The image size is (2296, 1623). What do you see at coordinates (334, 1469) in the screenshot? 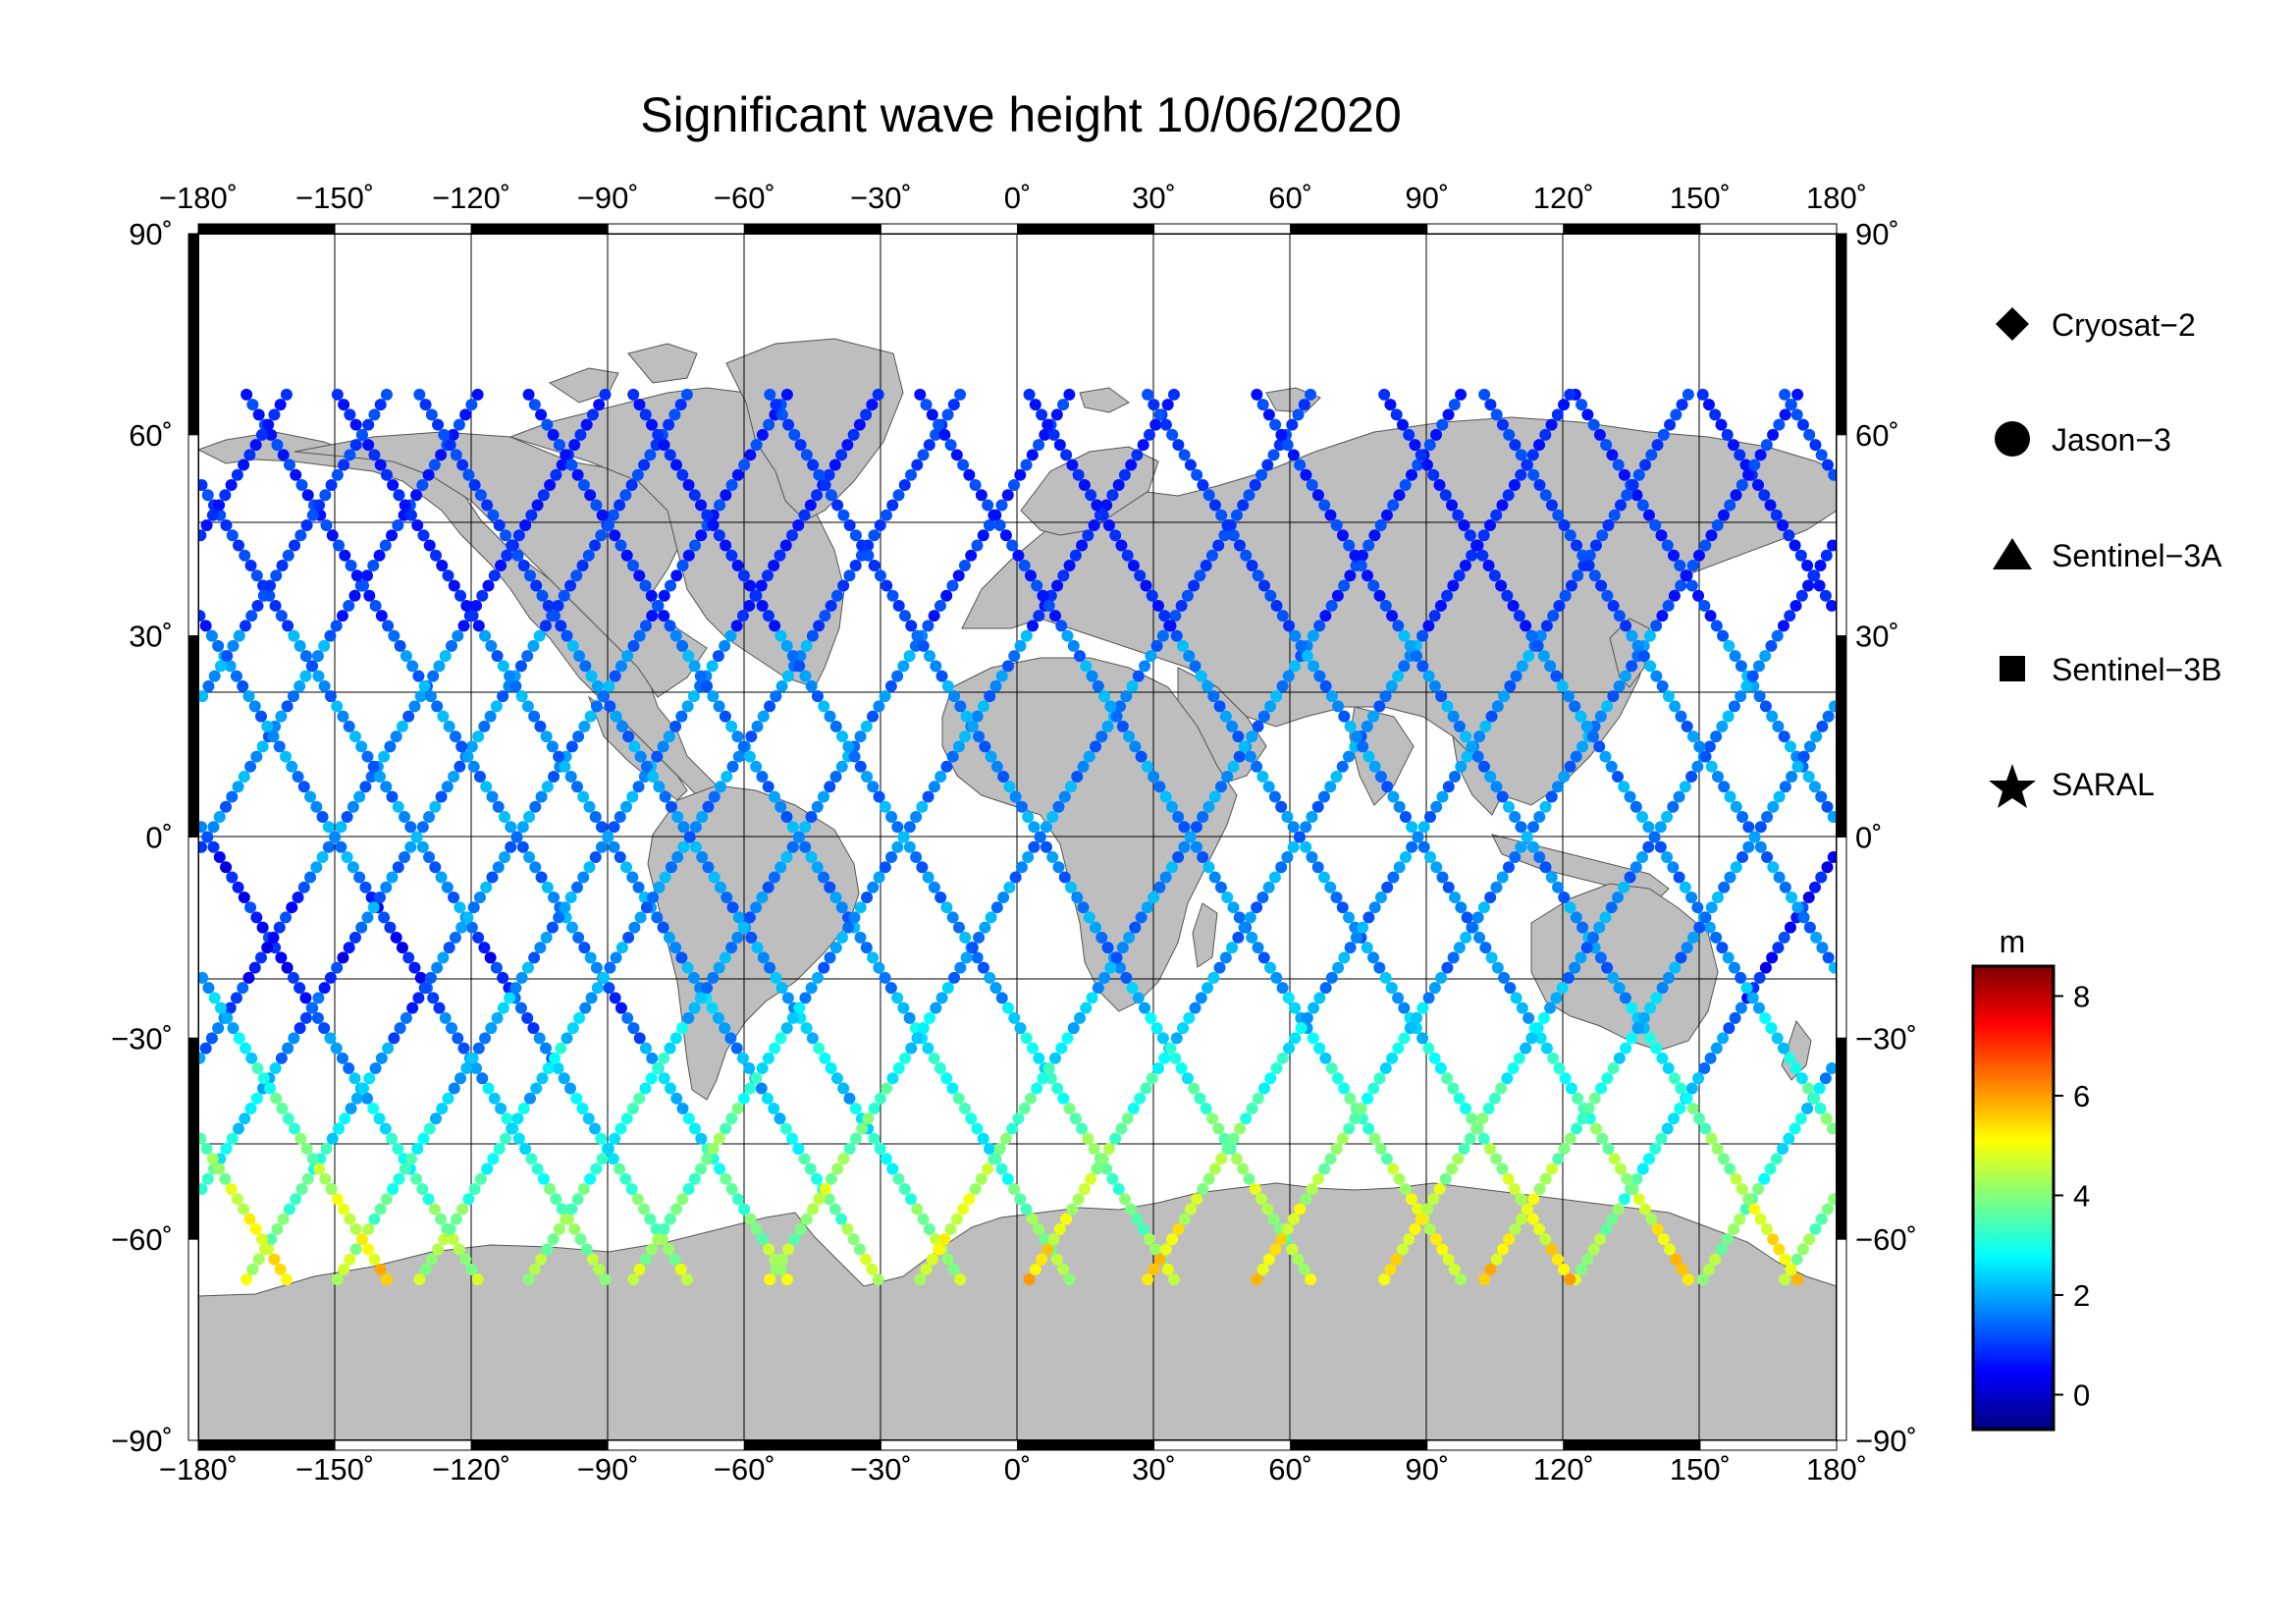
I see `lon-tick-label-bottom: −150˚` at bounding box center [334, 1469].